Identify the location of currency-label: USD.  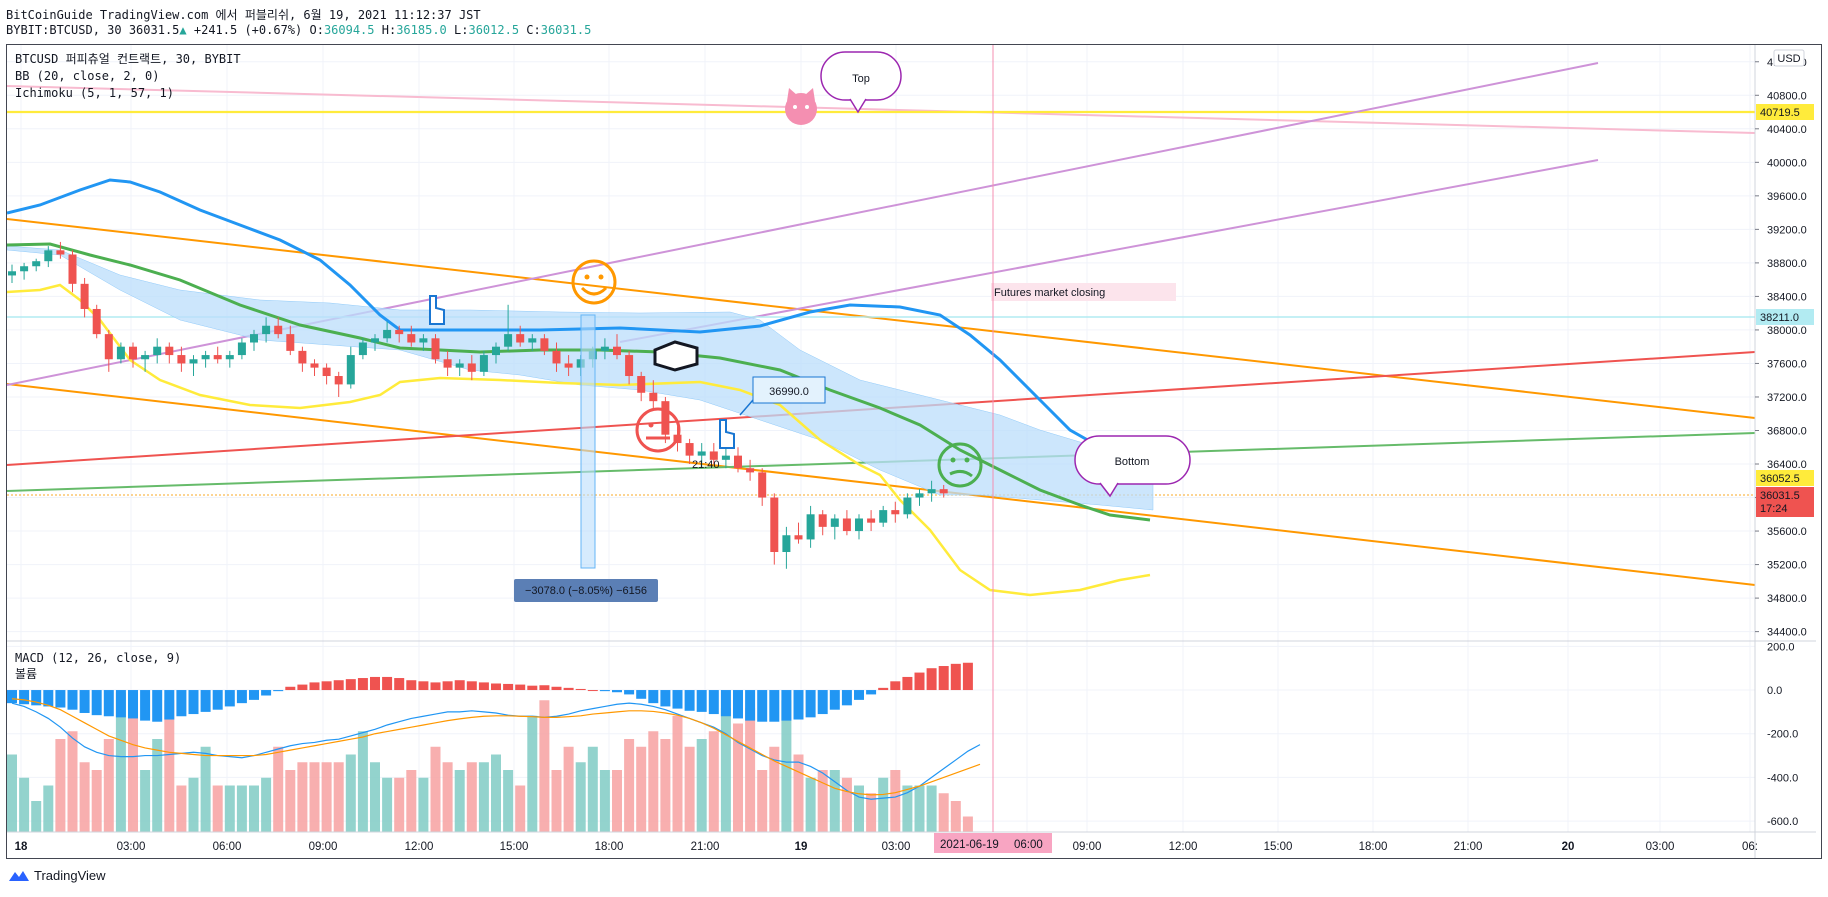
(1788, 59).